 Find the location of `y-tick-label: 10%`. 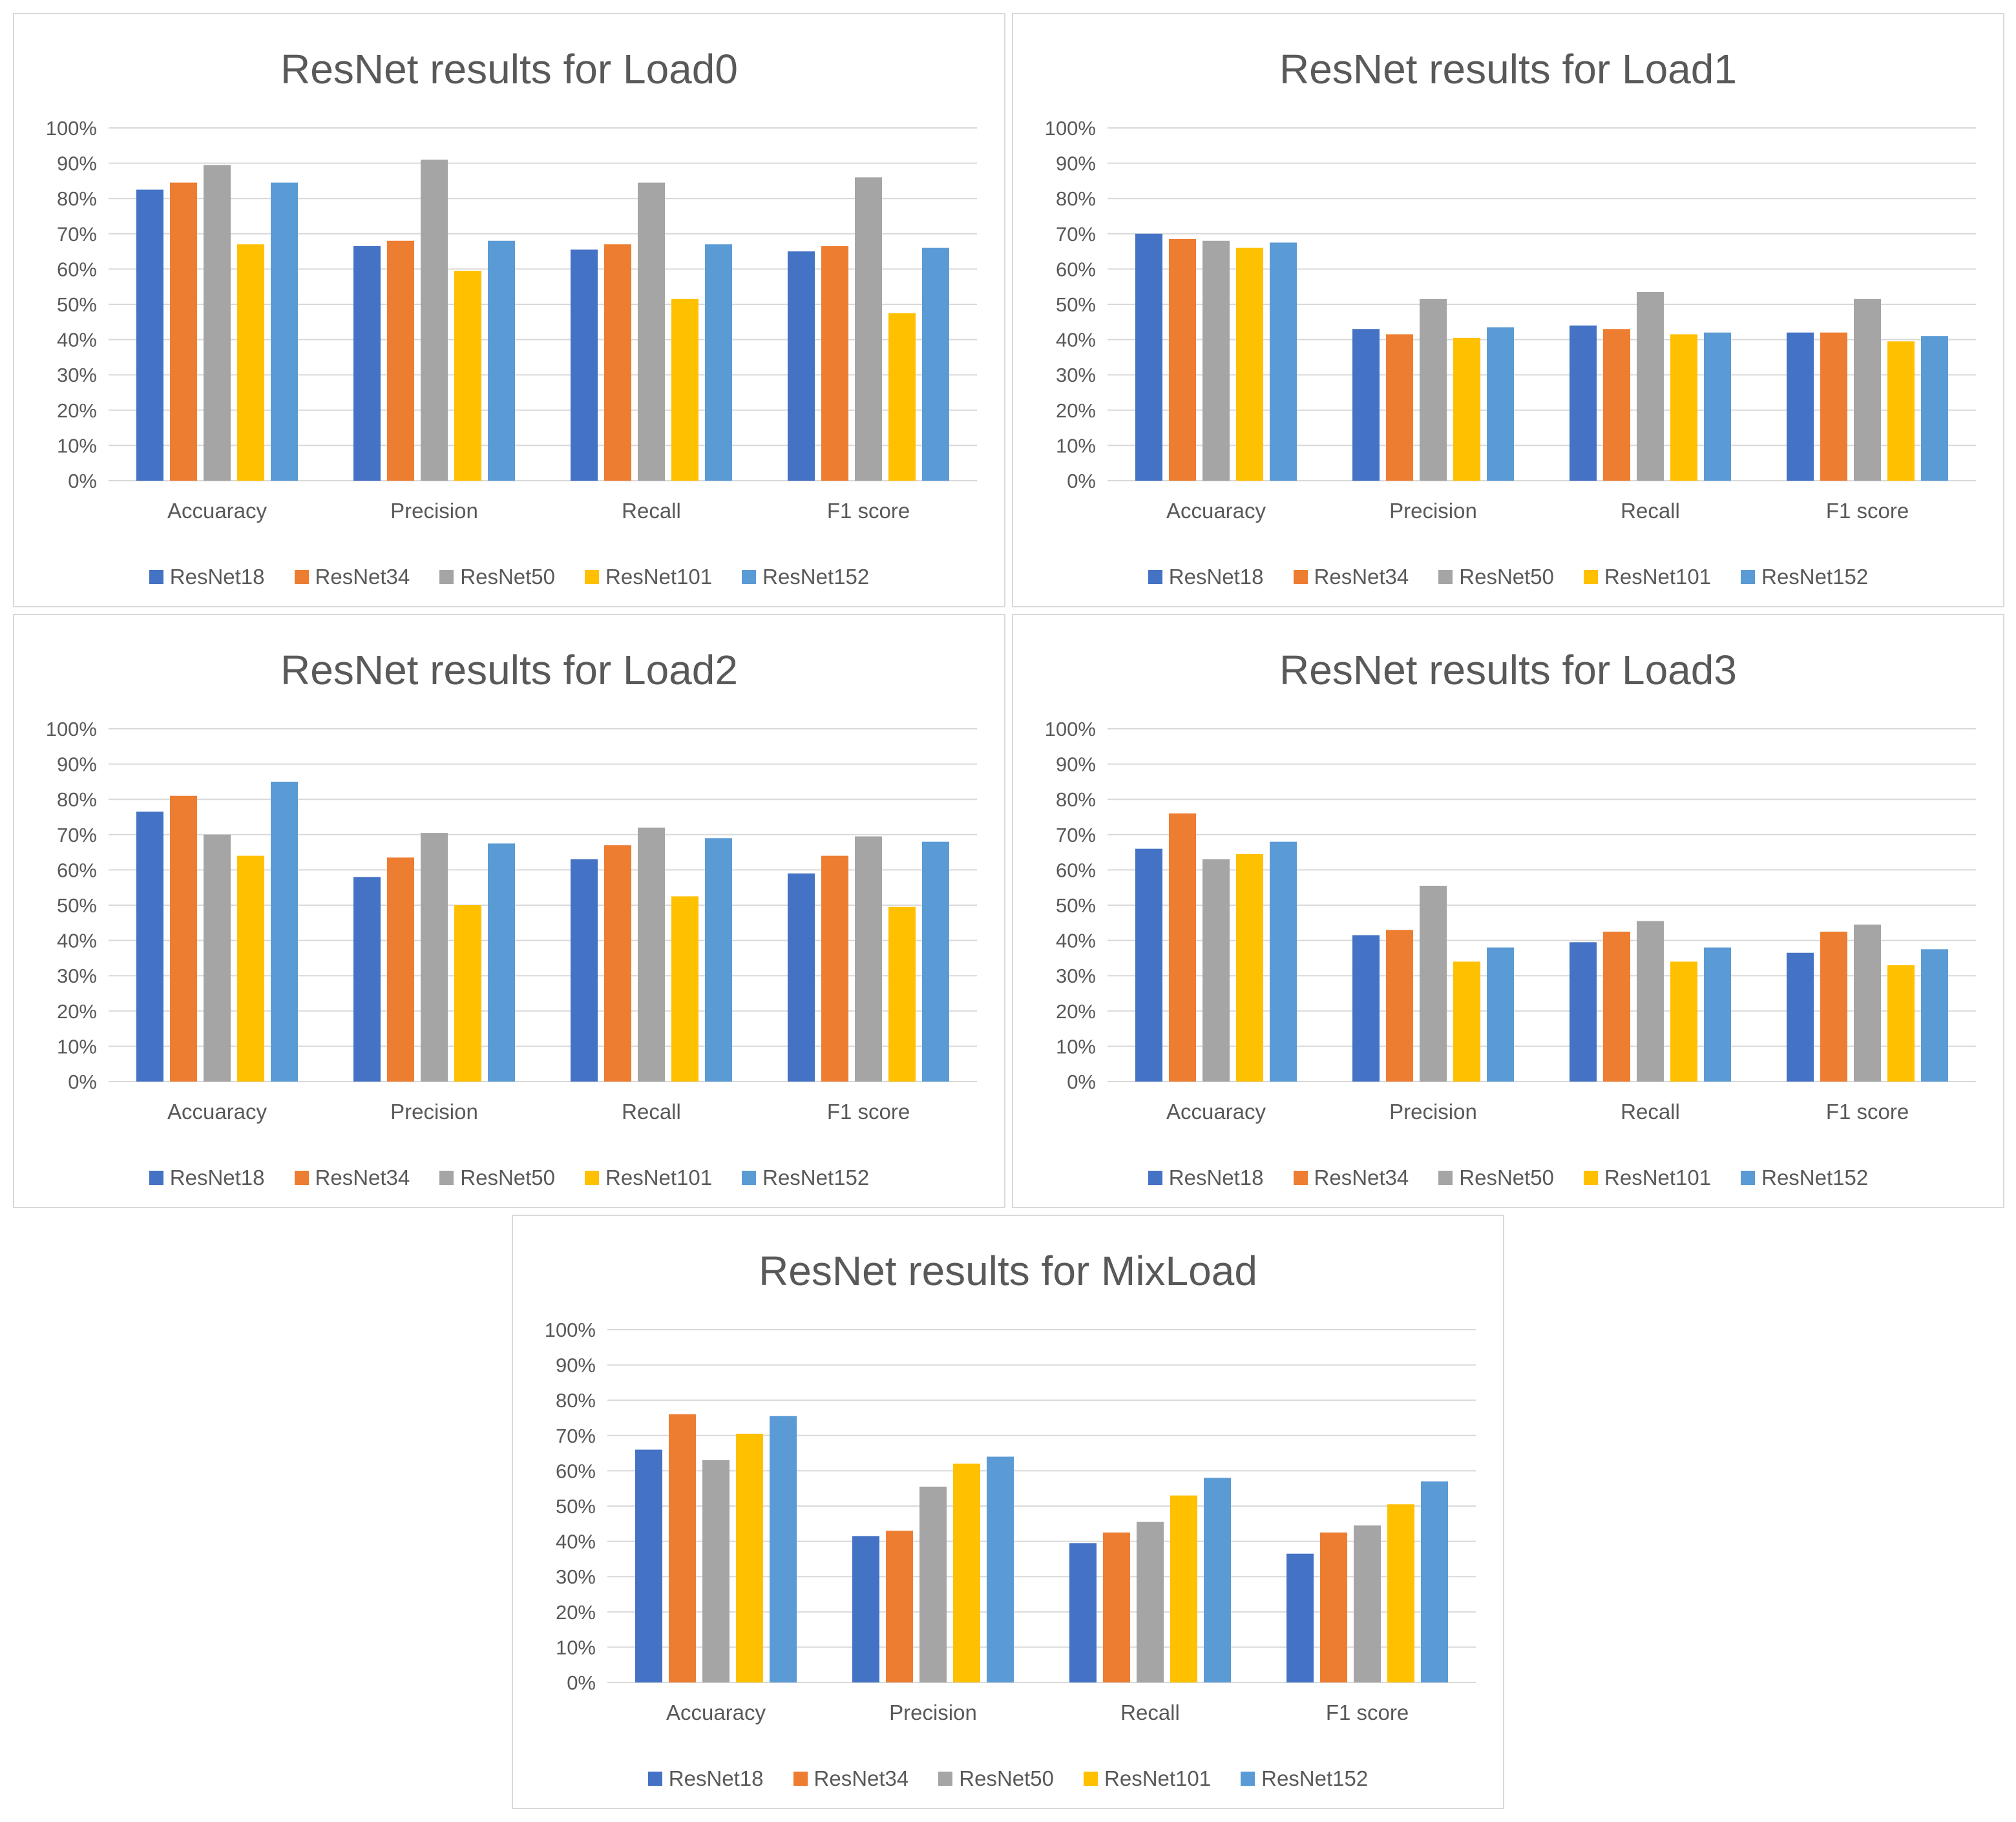

y-tick-label: 10% is located at coordinates (1076, 445).